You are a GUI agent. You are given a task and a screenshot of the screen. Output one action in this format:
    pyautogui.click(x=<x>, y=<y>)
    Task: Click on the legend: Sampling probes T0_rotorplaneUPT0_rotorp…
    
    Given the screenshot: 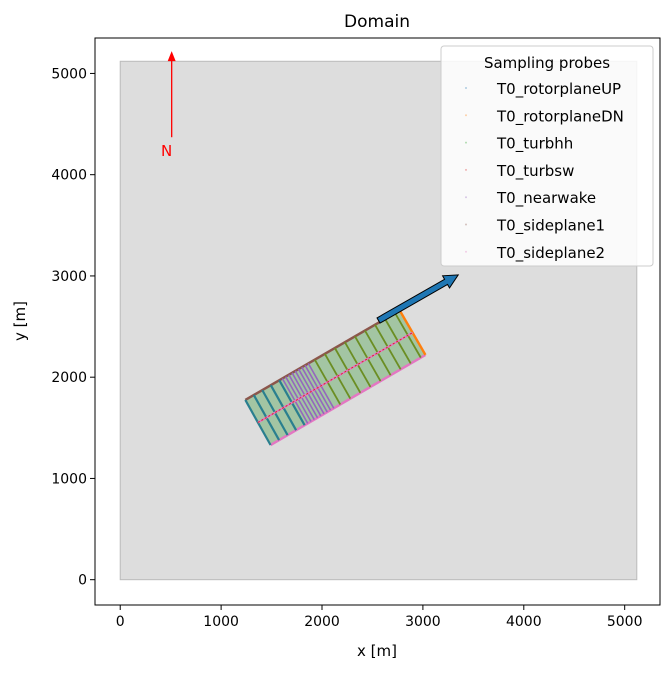 What is the action you would take?
    pyautogui.click(x=547, y=156)
    